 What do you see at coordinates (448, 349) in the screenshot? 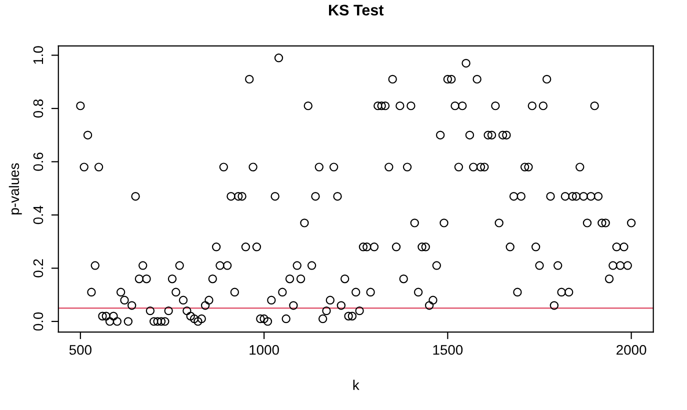
I see `x-tick-label: 1500` at bounding box center [448, 349].